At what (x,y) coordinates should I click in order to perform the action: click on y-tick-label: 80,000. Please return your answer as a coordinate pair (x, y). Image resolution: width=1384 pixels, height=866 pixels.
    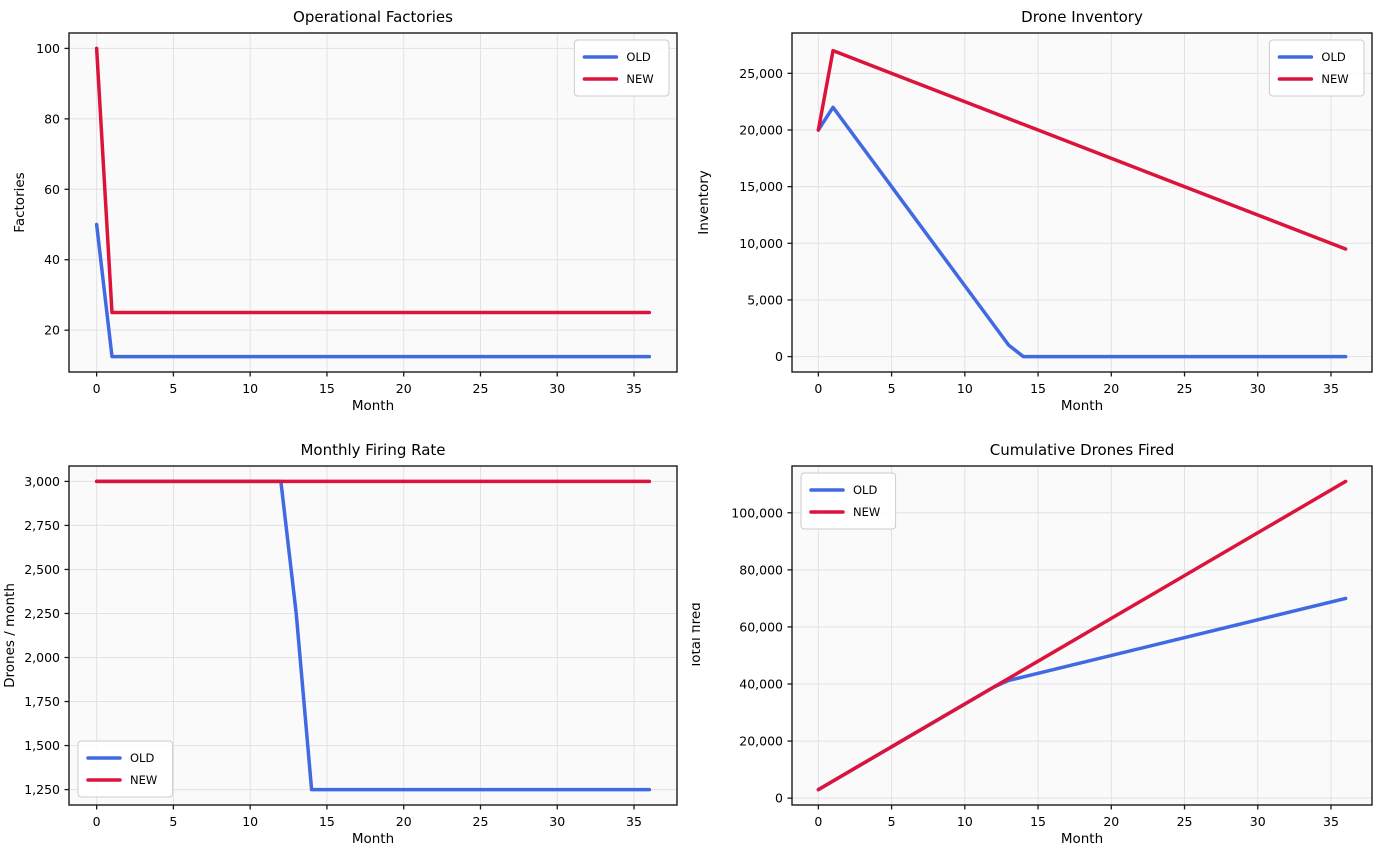
    Looking at the image, I should click on (761, 569).